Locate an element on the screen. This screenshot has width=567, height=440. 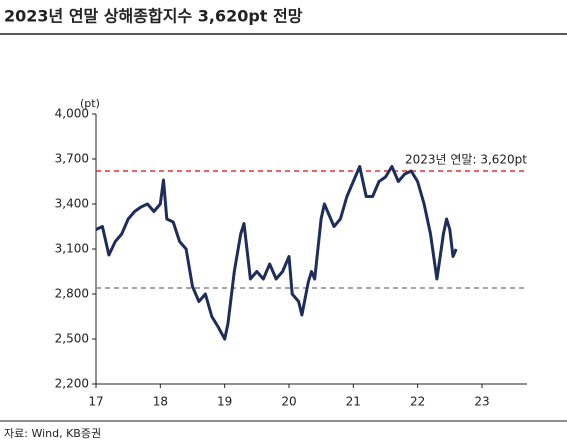
y-tick-label: 3,100 is located at coordinates (72, 249).